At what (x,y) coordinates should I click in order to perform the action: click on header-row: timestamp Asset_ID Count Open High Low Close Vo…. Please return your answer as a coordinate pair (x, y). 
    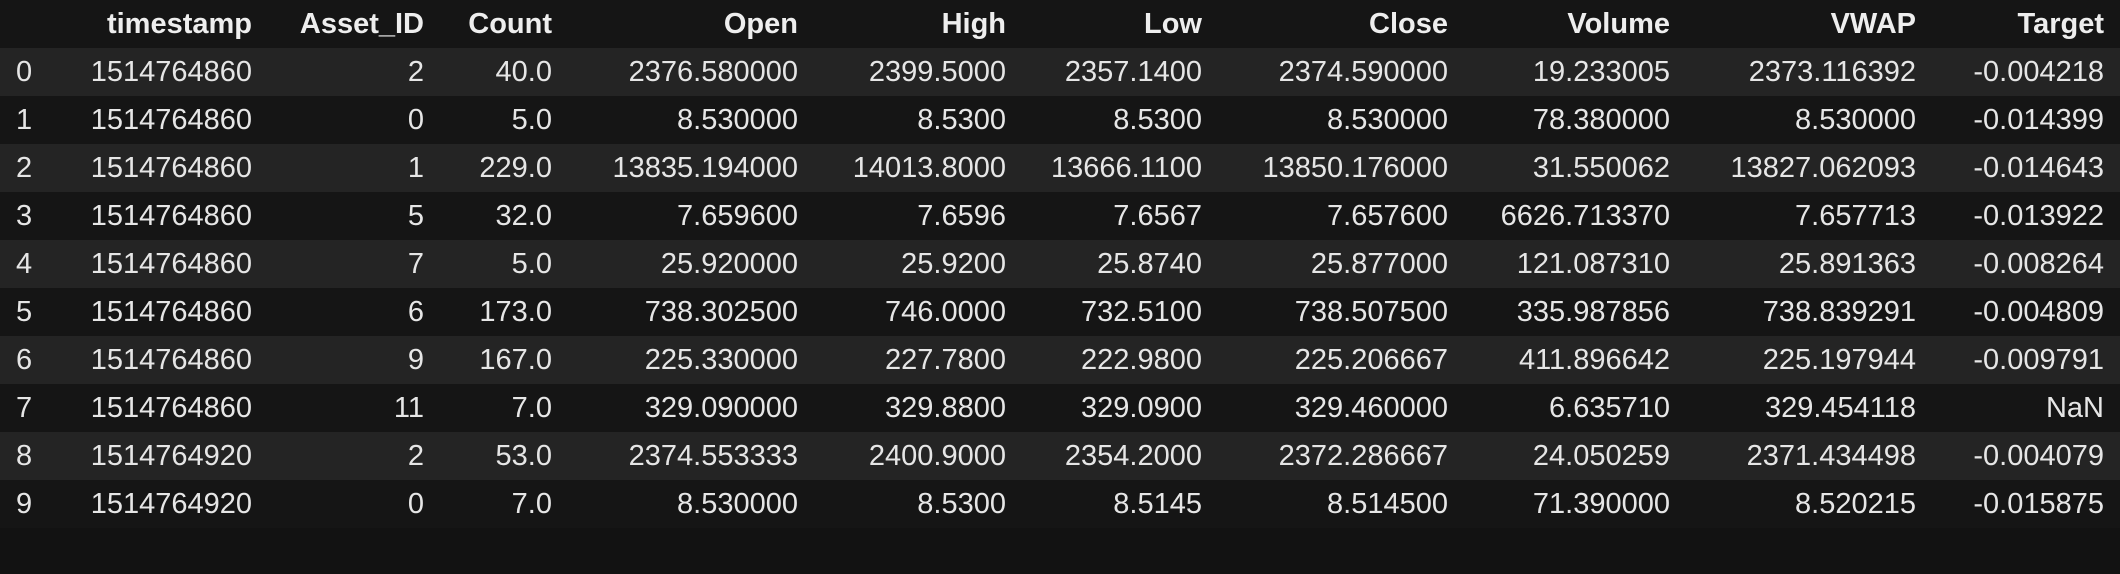
    Looking at the image, I should click on (1060, 24).